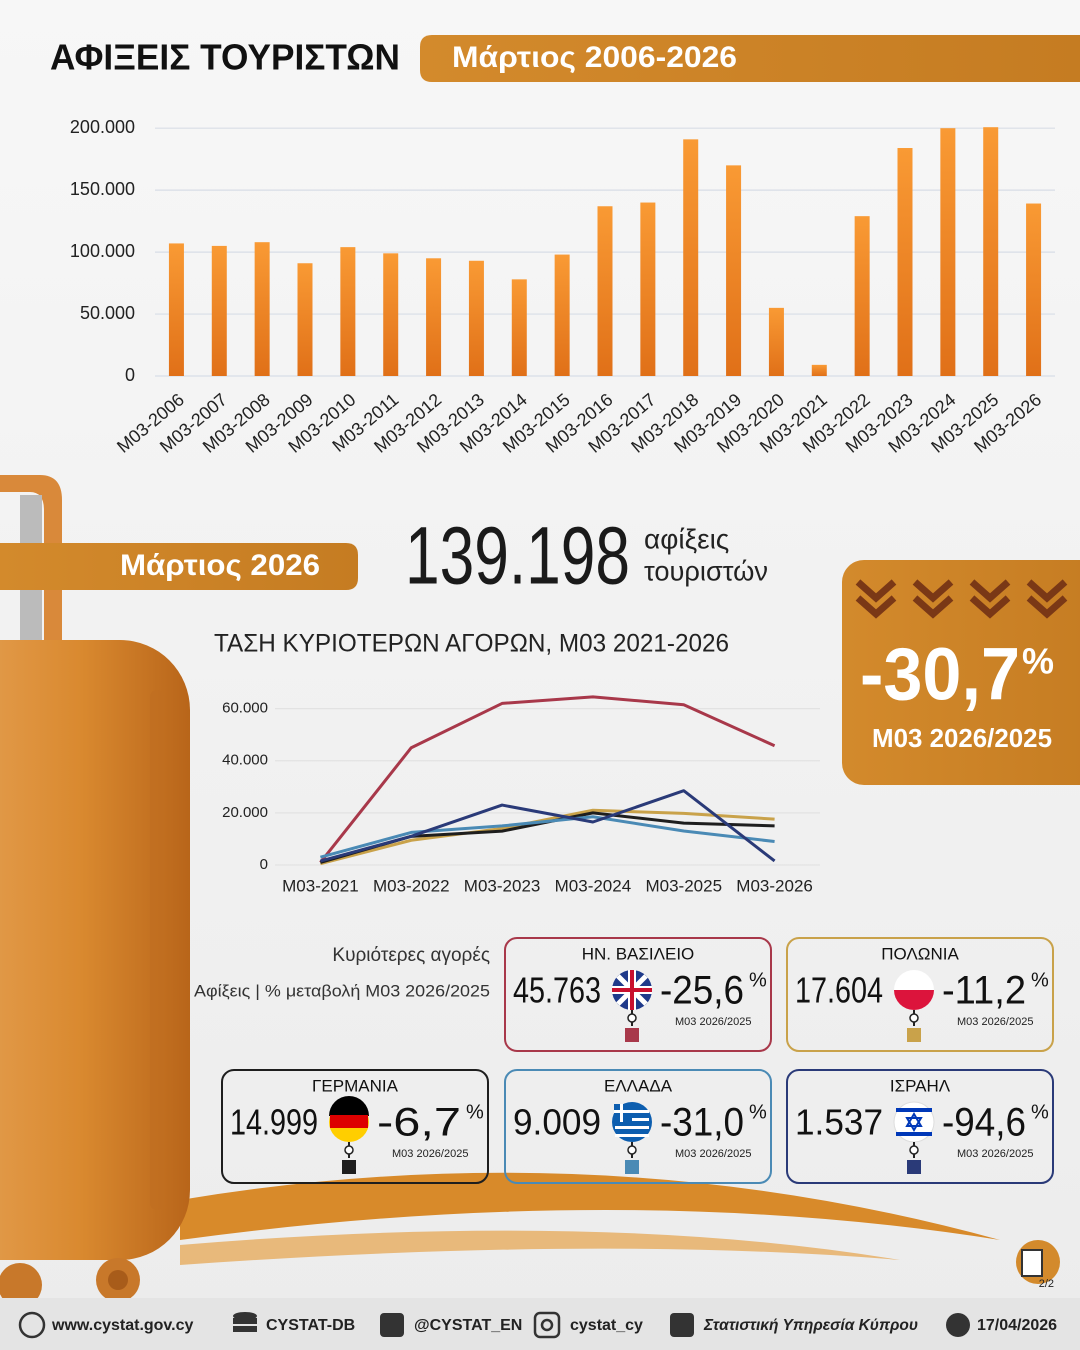  What do you see at coordinates (517, 556) in the screenshot?
I see `headline-arrivals: 139.198` at bounding box center [517, 556].